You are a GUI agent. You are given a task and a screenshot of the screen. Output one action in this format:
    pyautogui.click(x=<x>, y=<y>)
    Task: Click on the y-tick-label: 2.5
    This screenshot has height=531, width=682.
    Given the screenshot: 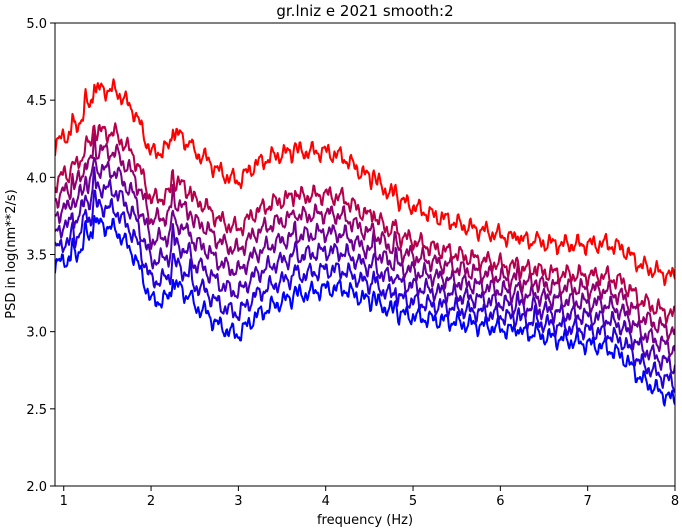 What is the action you would take?
    pyautogui.click(x=36, y=410)
    